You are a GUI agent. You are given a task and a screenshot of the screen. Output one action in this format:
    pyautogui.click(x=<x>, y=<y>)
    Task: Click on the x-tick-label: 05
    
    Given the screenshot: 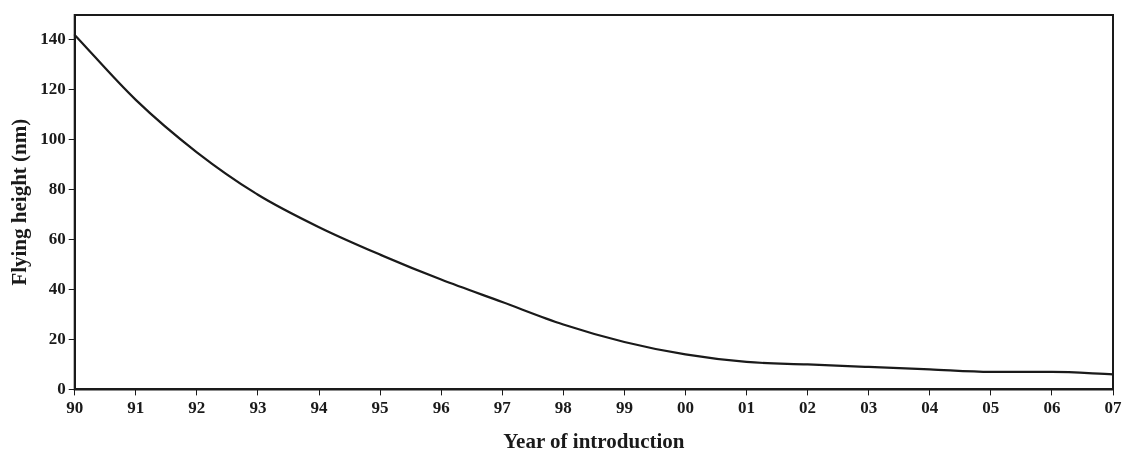 What is the action you would take?
    pyautogui.click(x=991, y=407)
    